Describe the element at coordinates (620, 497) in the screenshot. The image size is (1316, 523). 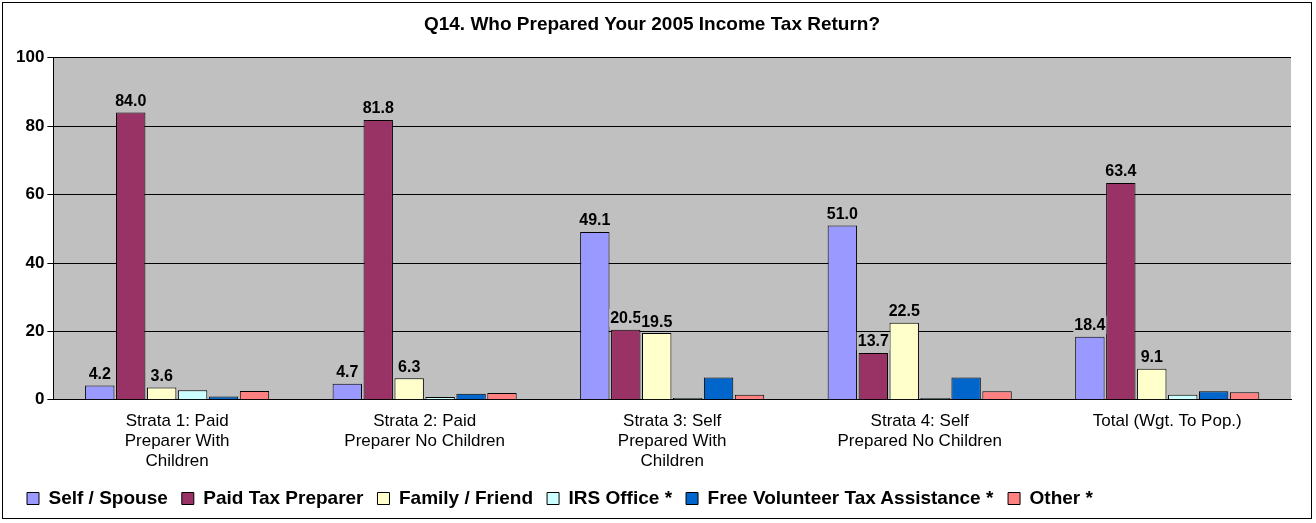
I see `legend-label: IRS Office *` at that location.